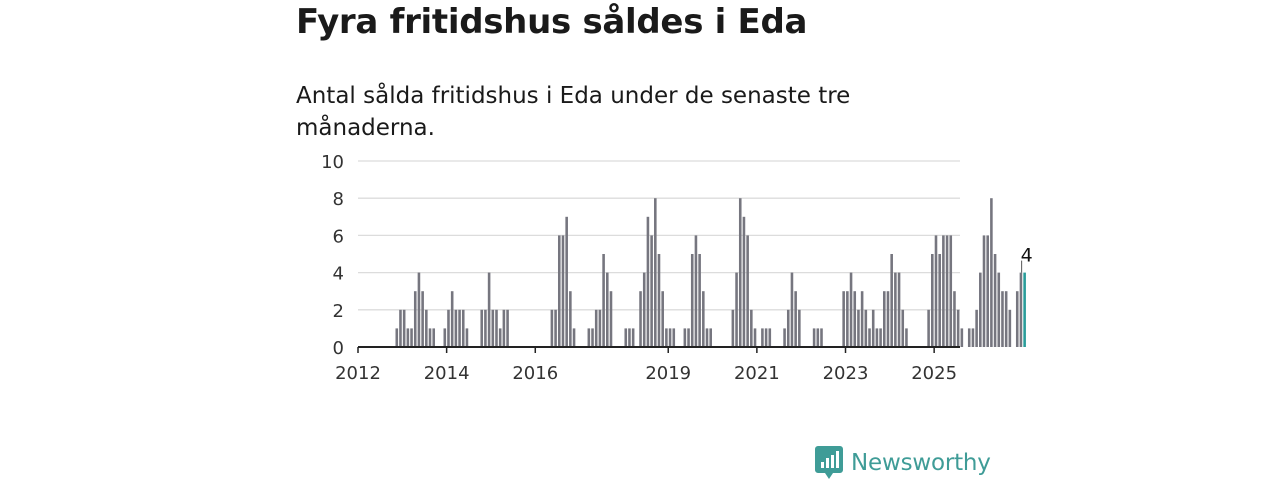 The width and height of the screenshot is (1280, 480). Describe the element at coordinates (338, 311) in the screenshot. I see `y-tick-label: 2` at that location.